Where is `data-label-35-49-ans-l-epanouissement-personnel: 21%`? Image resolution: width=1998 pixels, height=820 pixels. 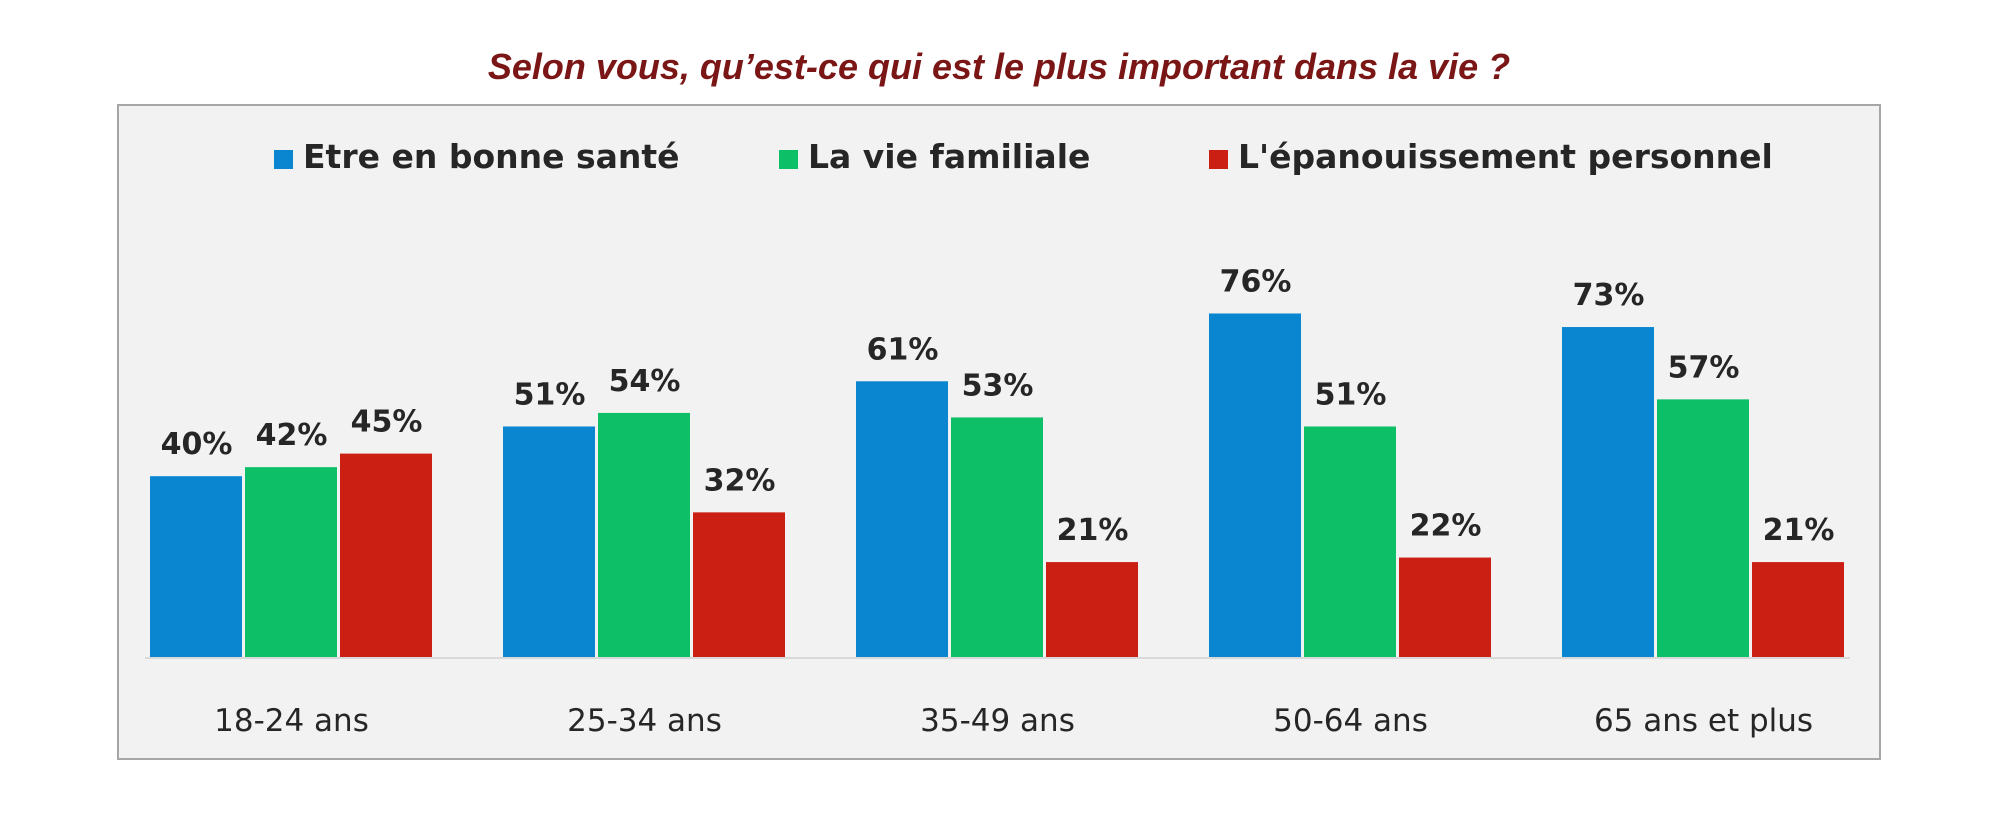
data-label-35-49-ans-l-epanouissement-personnel: 21% is located at coordinates (1093, 530).